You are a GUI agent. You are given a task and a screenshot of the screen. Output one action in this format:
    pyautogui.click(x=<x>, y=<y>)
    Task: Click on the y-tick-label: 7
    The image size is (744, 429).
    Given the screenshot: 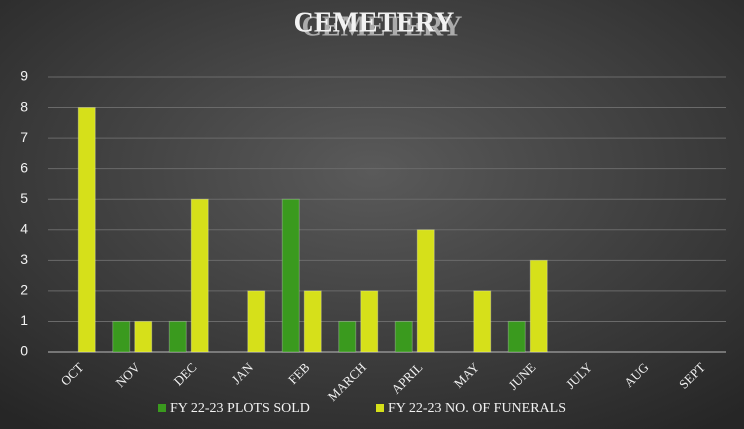 What is the action you would take?
    pyautogui.click(x=24, y=137)
    